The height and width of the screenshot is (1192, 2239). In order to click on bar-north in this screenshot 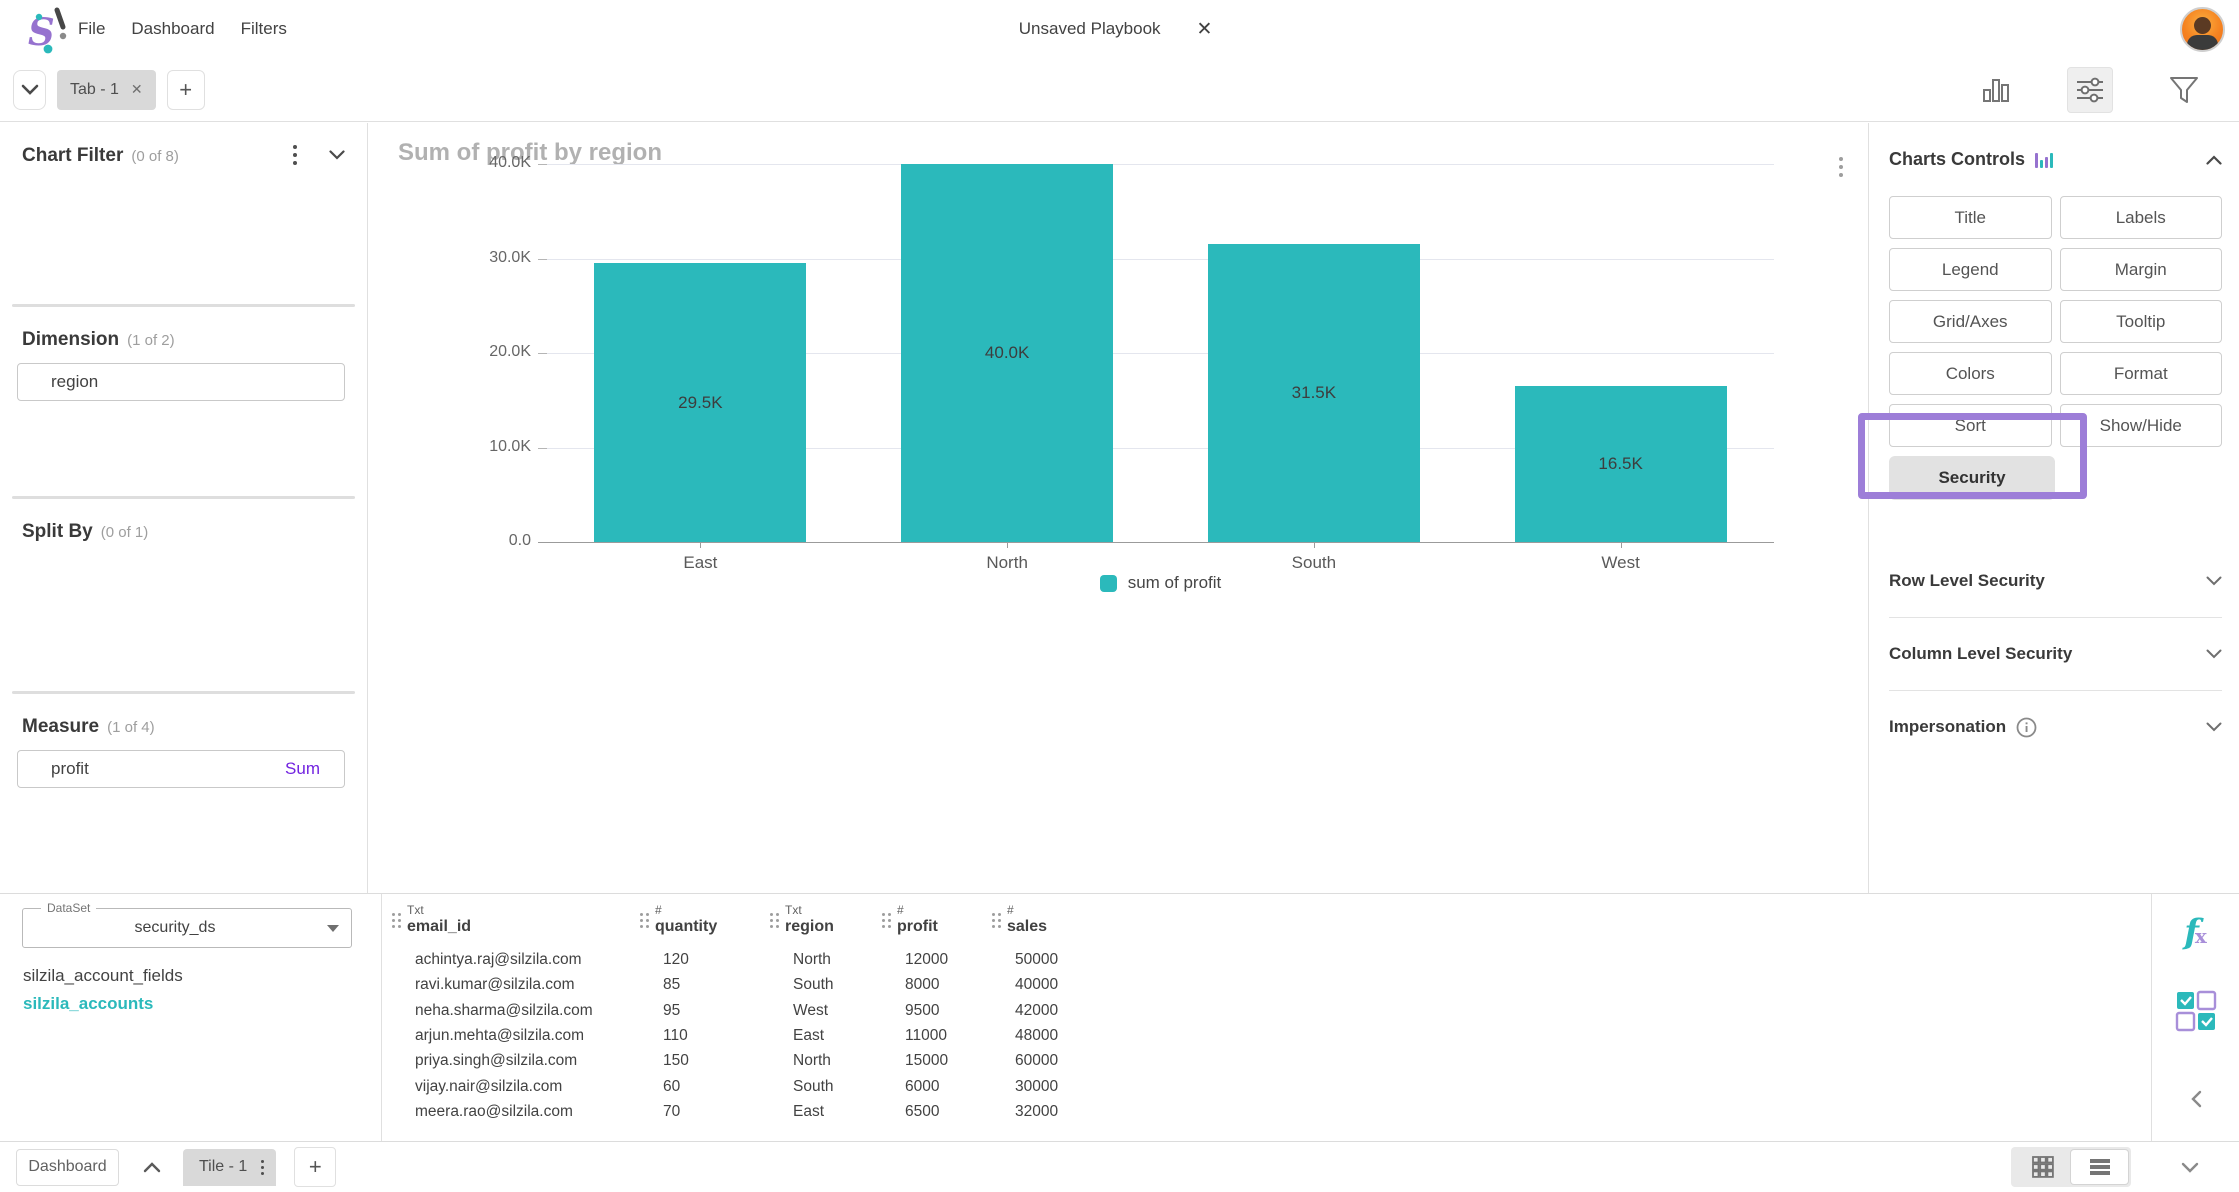, I will do `click(1007, 353)`.